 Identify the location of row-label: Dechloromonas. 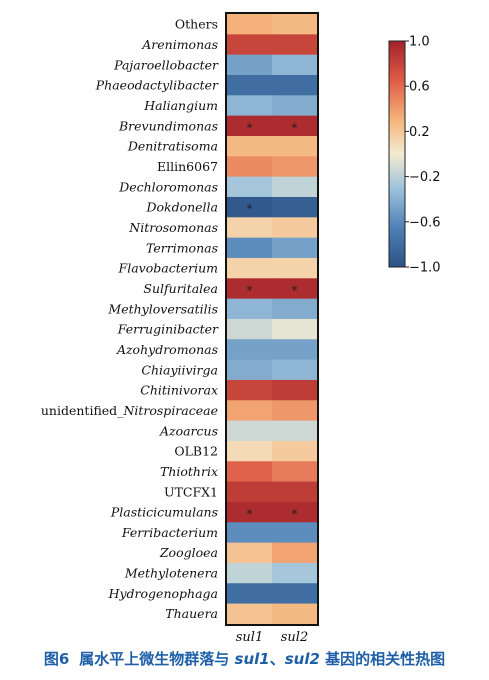
(168, 186).